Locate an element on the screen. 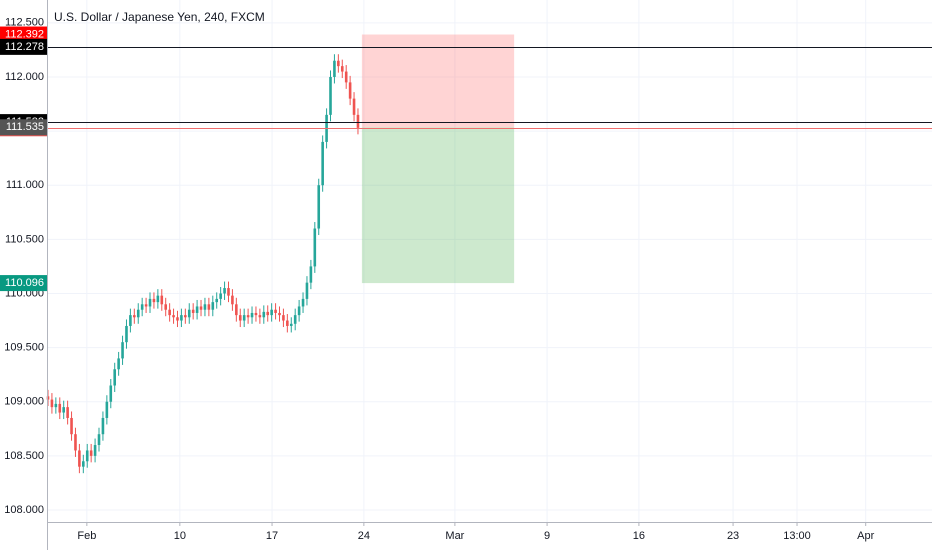  x-tick-label: 24 is located at coordinates (364, 536).